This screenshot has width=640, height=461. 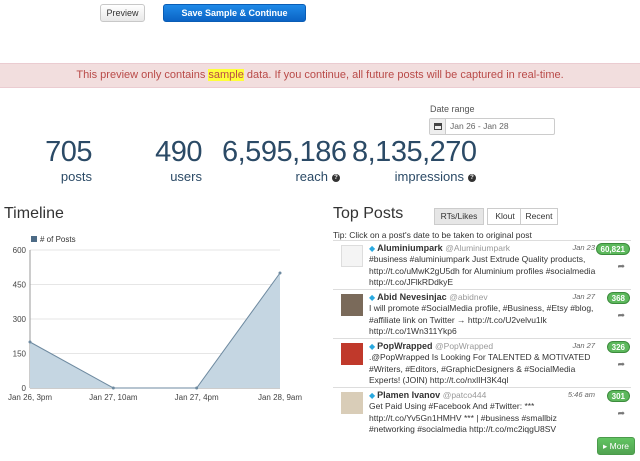 What do you see at coordinates (113, 397) in the screenshot?
I see `x-tick-label: Jan 27, 10am` at bounding box center [113, 397].